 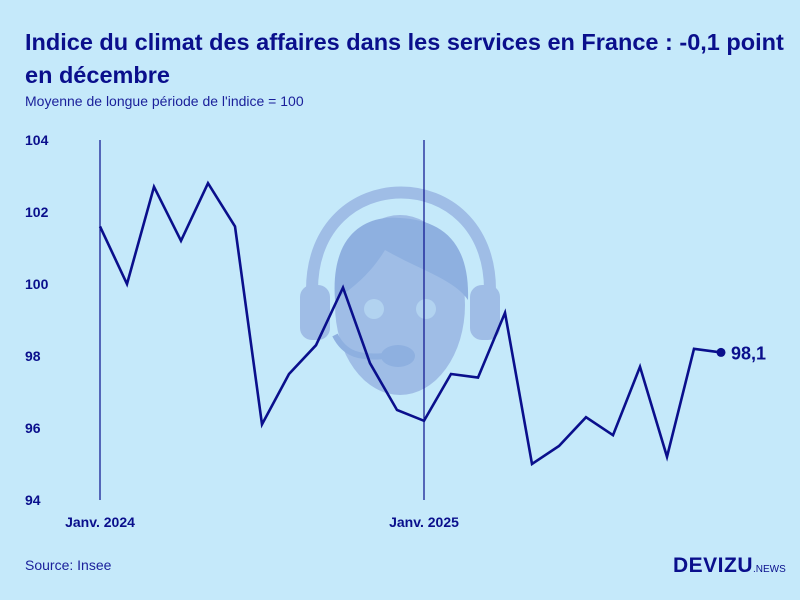 What do you see at coordinates (769, 569) in the screenshot?
I see `logo-suffix: .NEWS` at bounding box center [769, 569].